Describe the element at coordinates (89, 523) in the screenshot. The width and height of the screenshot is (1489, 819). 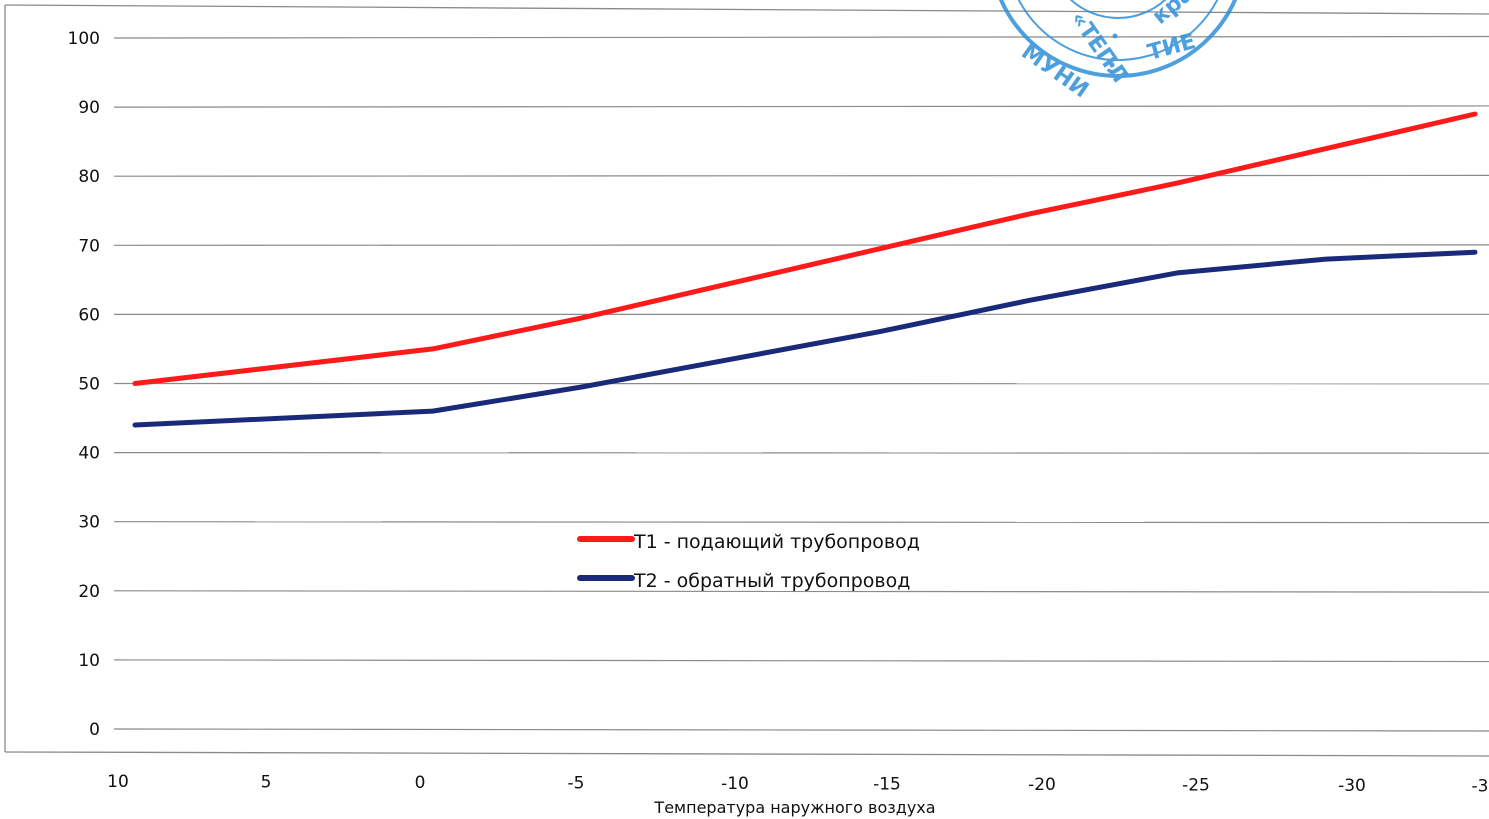
I see `y-tick-label-30: 30` at that location.